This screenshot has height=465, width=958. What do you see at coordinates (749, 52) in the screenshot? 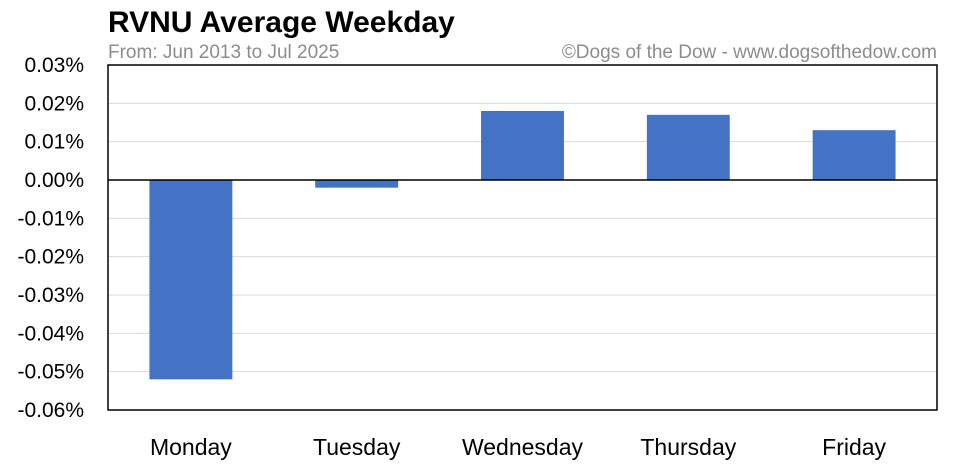
I see `chart-credit: ©Dogs of the Dow - www.dogsofthedow.com` at bounding box center [749, 52].